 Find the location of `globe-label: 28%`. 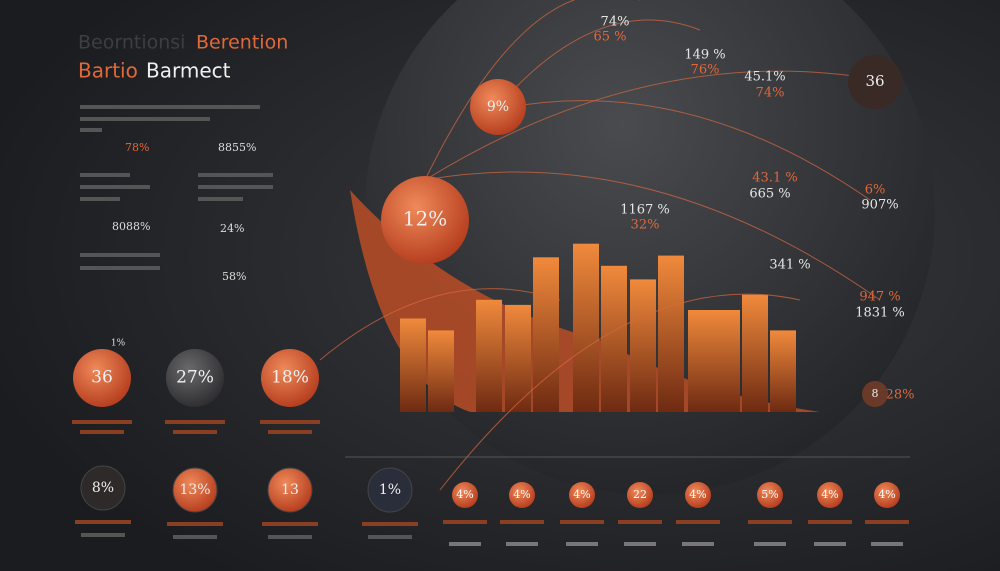

globe-label: 28% is located at coordinates (900, 395).